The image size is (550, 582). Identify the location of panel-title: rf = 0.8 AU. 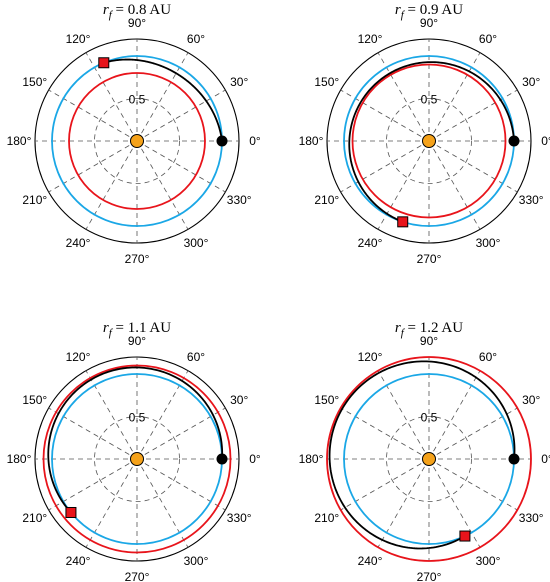
(137, 11).